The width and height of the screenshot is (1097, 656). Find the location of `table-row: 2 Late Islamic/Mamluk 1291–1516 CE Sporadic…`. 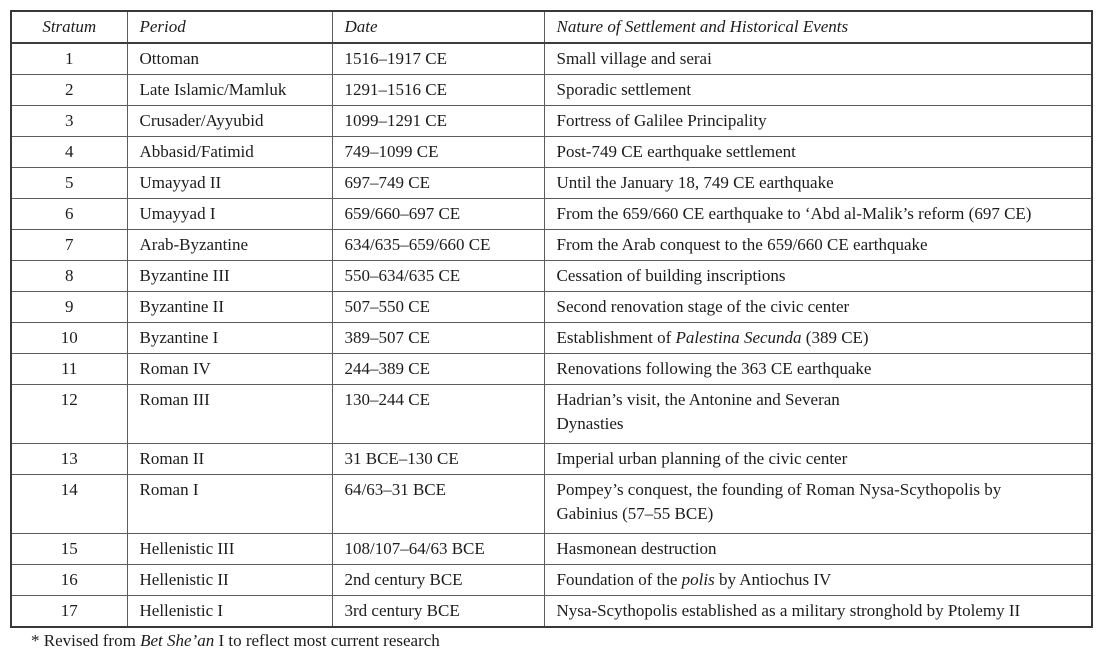

table-row: 2 Late Islamic/Mamluk 1291–1516 CE Sporadic… is located at coordinates (551, 90).